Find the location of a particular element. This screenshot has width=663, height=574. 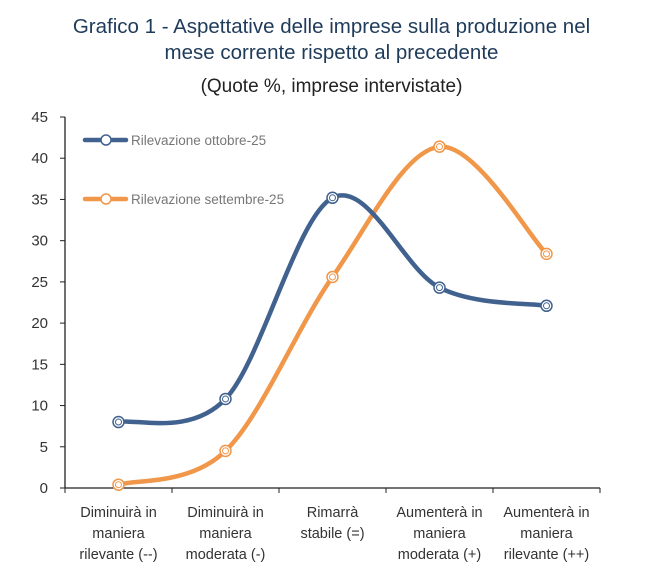

y-tick-label: 40 is located at coordinates (39, 158).